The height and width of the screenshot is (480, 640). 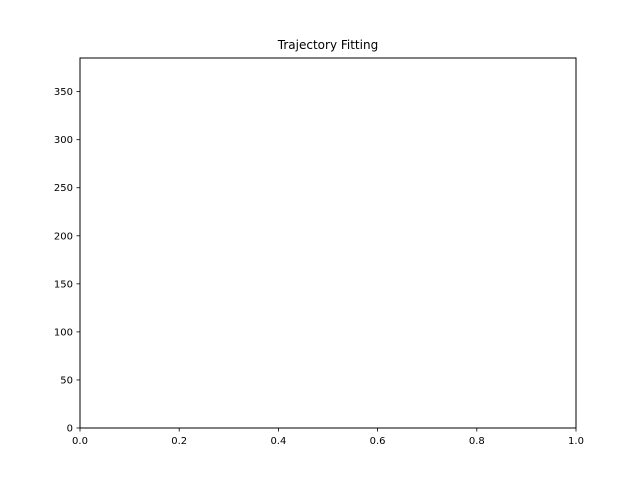 What do you see at coordinates (63, 332) in the screenshot?
I see `y-tick-label: 100` at bounding box center [63, 332].